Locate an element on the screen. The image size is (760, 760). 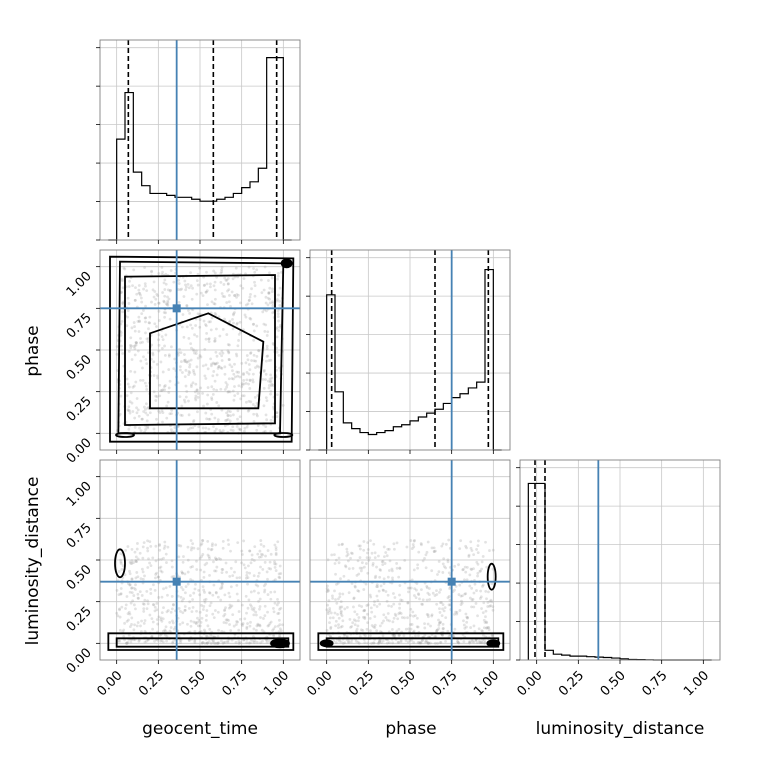
scatter-points is located at coordinates (410, 591).